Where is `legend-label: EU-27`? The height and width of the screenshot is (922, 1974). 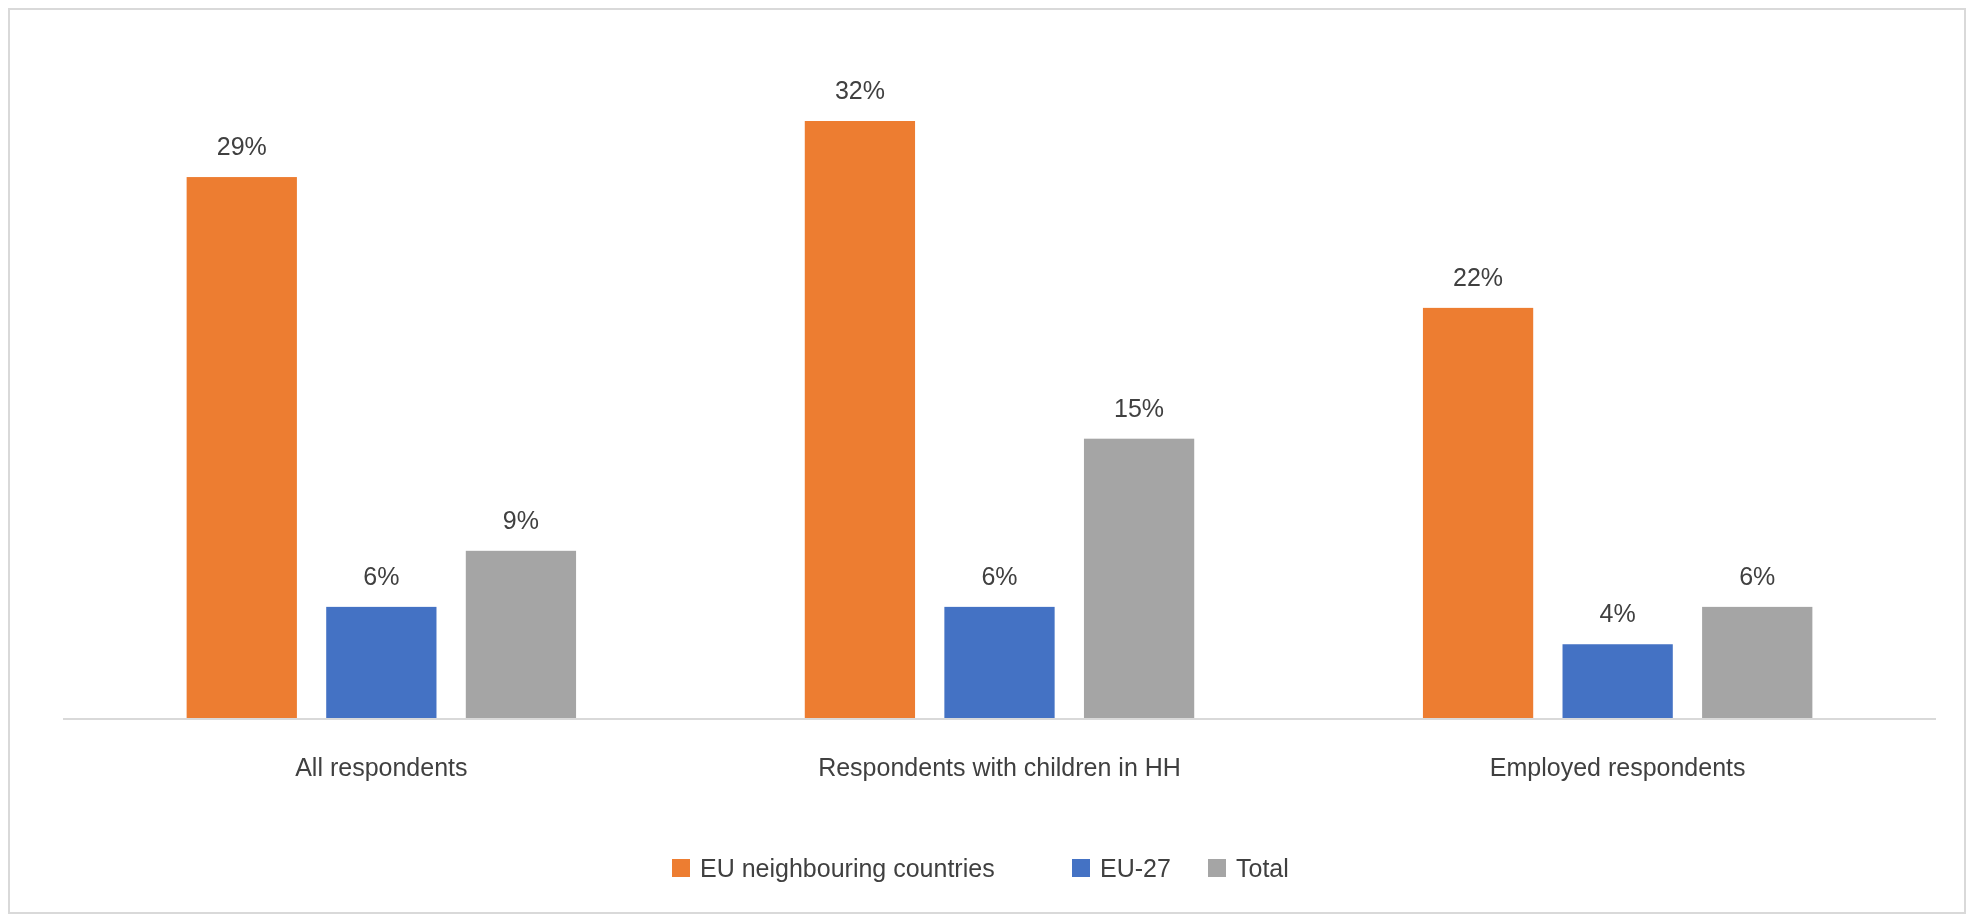 legend-label: EU-27 is located at coordinates (1135, 868).